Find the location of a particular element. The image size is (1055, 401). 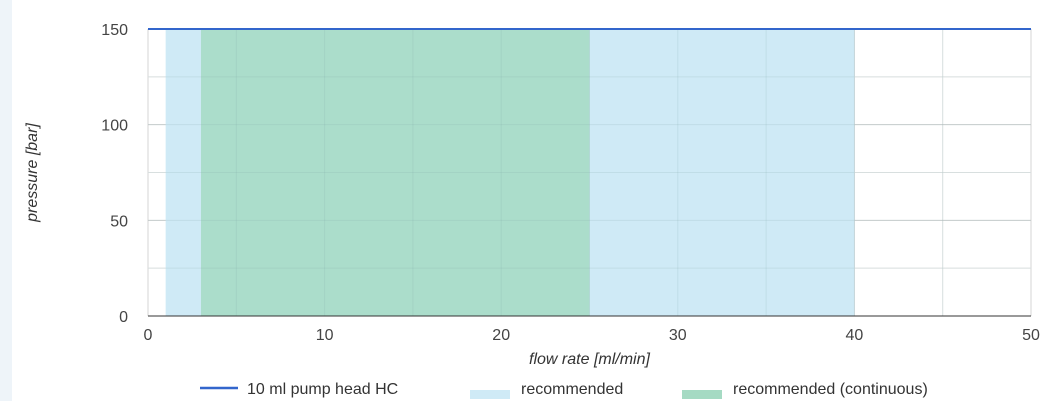

x-tick-label: 10 is located at coordinates (325, 335).